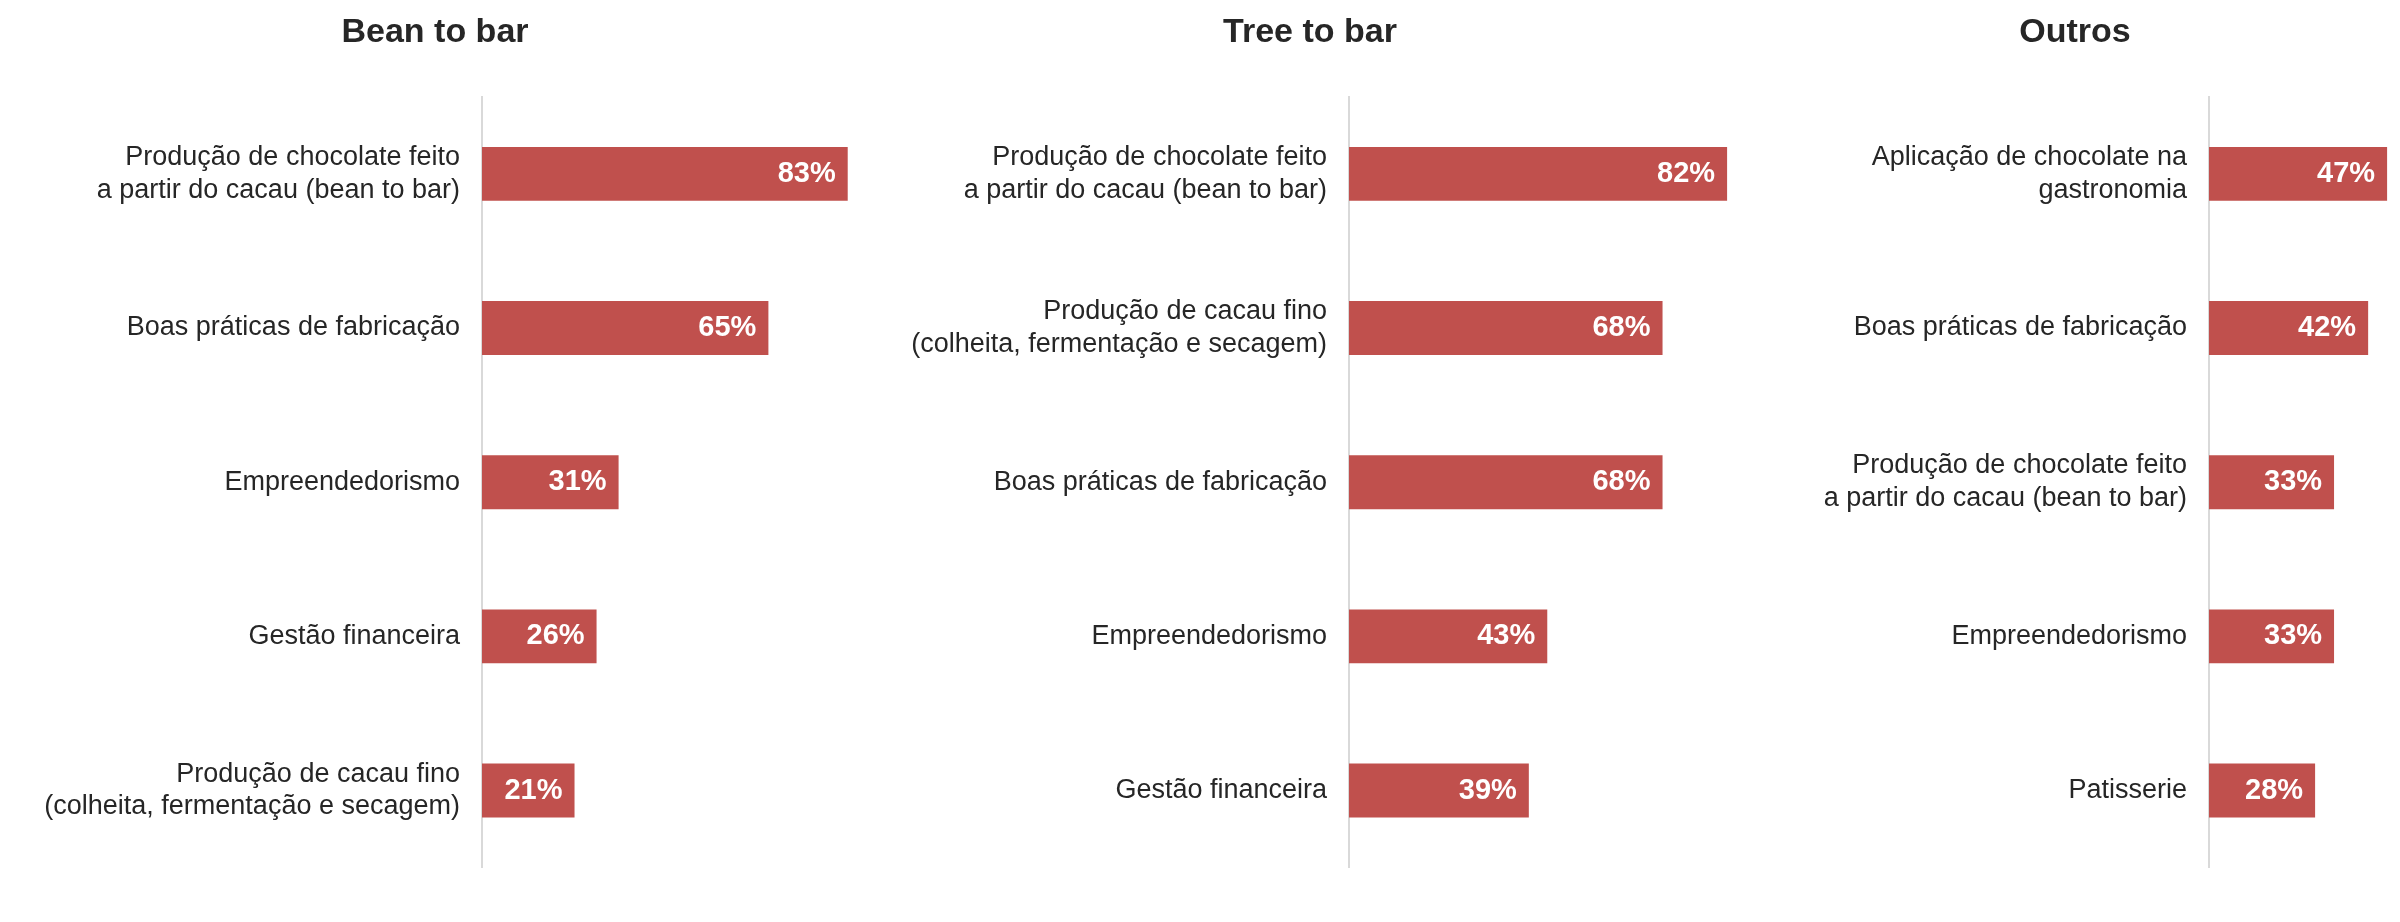 The height and width of the screenshot is (922, 2400). What do you see at coordinates (806, 171) in the screenshot?
I see `data-label: 83%` at bounding box center [806, 171].